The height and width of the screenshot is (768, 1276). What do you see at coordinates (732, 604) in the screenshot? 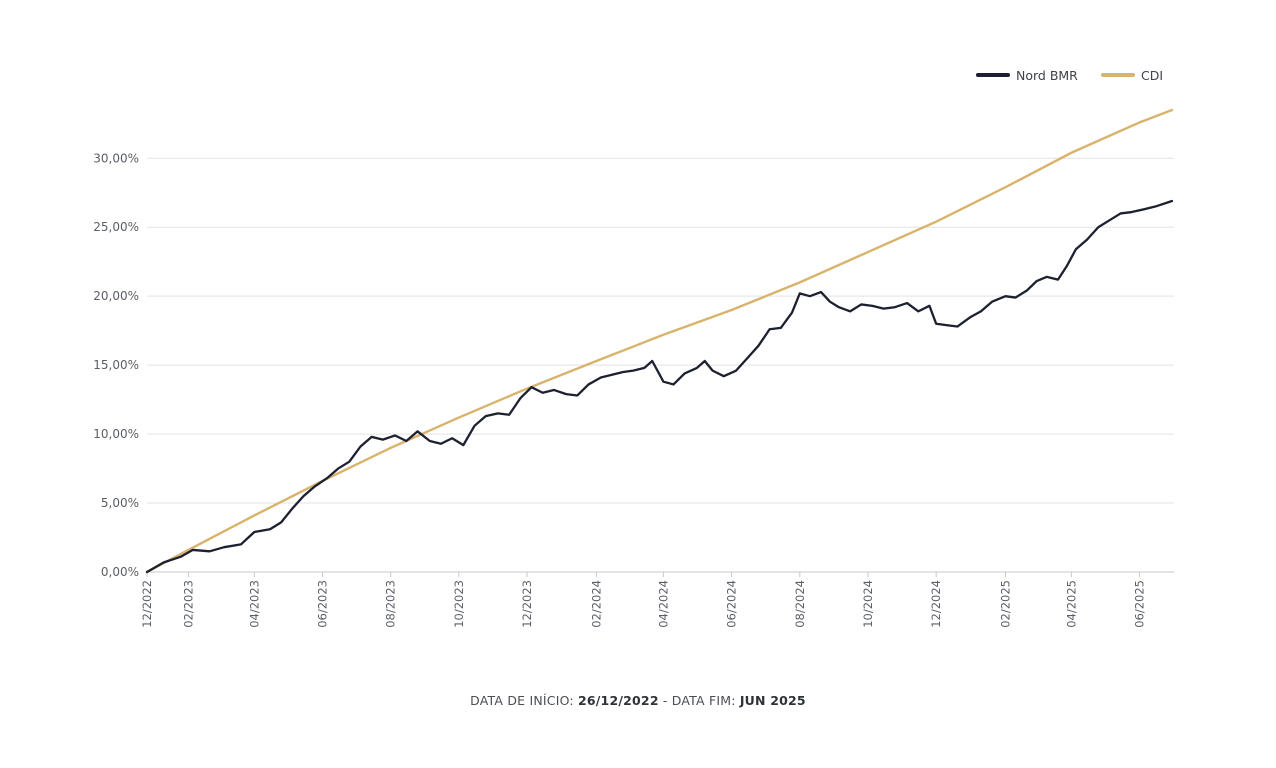
I see `x-tick-label: 06/2024` at bounding box center [732, 604].